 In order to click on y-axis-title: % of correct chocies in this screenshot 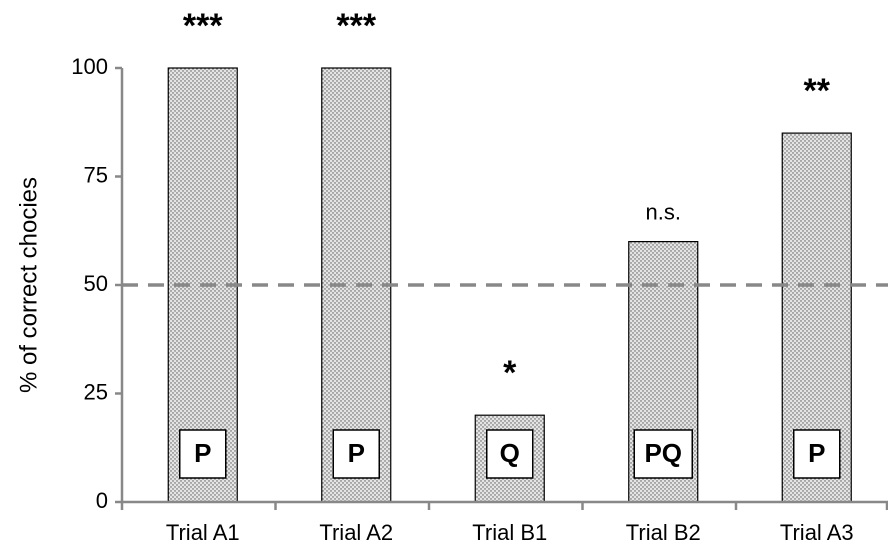, I will do `click(28, 285)`.